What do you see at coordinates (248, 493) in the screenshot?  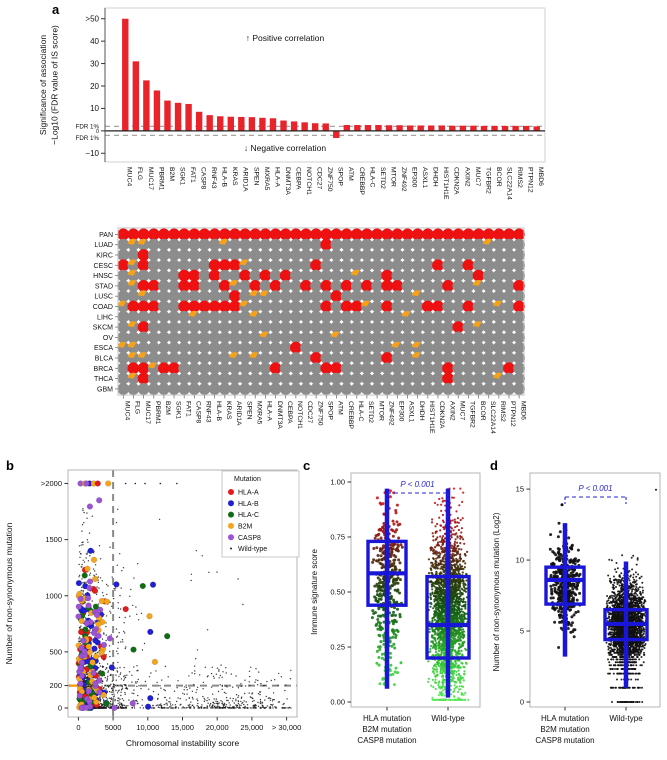 I see `legend-entry-label: HLA-A` at bounding box center [248, 493].